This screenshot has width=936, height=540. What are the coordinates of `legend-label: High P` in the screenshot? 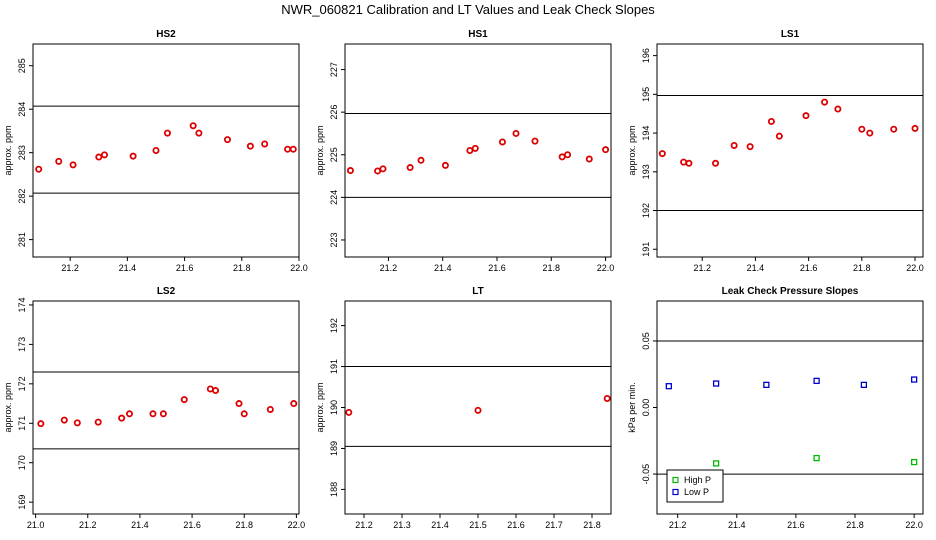 It's located at (697, 480).